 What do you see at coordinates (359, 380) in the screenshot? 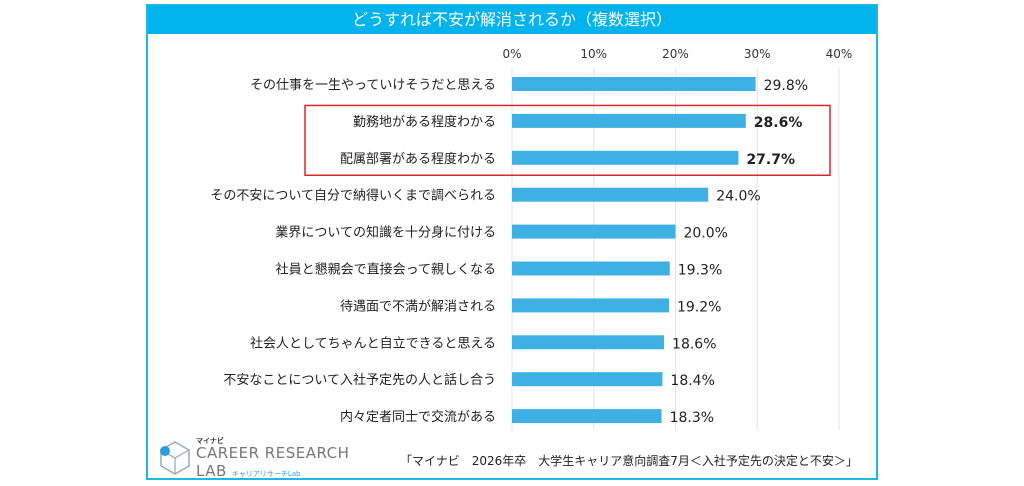
I see `category-label: 不安なことについて入社予定先の人と話し合う` at bounding box center [359, 380].